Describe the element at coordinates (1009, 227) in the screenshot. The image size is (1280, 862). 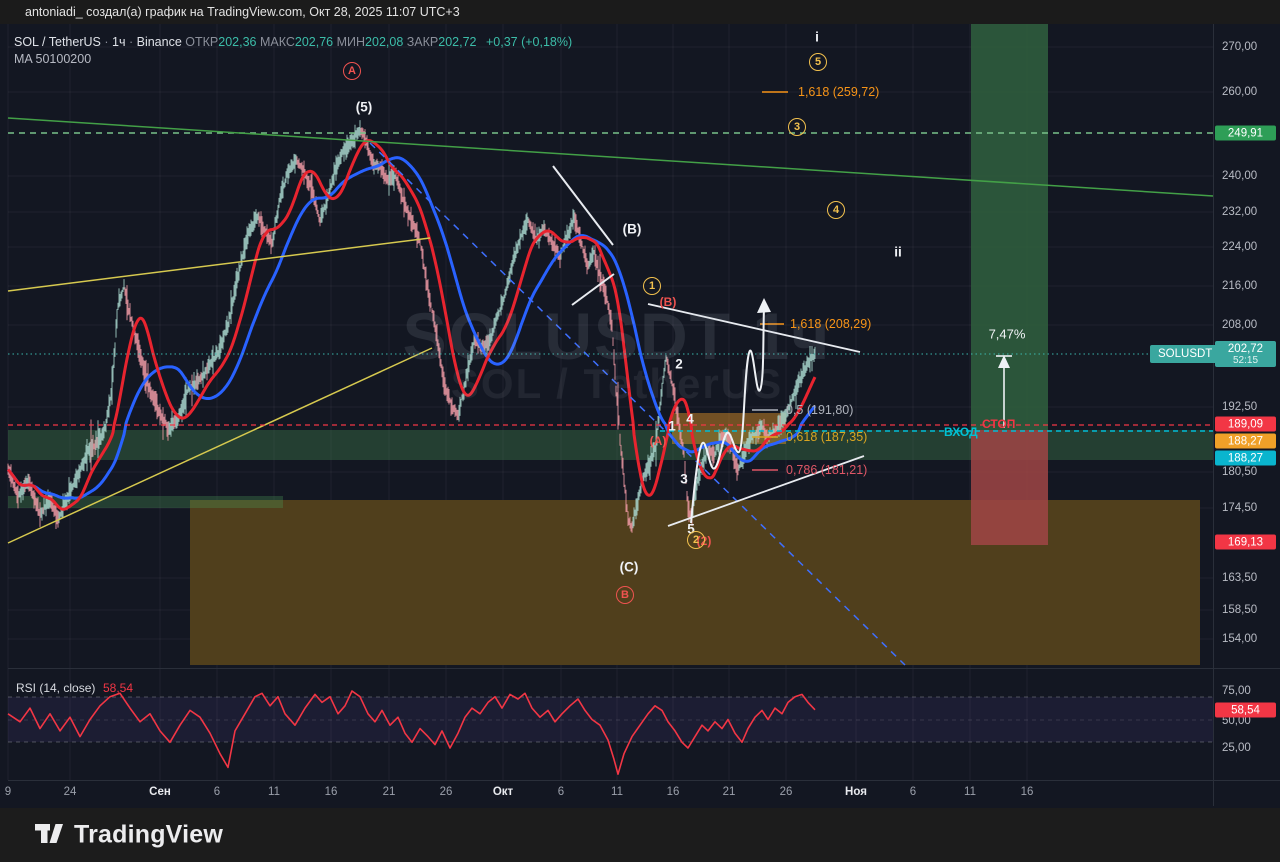
I see `position-profit` at that location.